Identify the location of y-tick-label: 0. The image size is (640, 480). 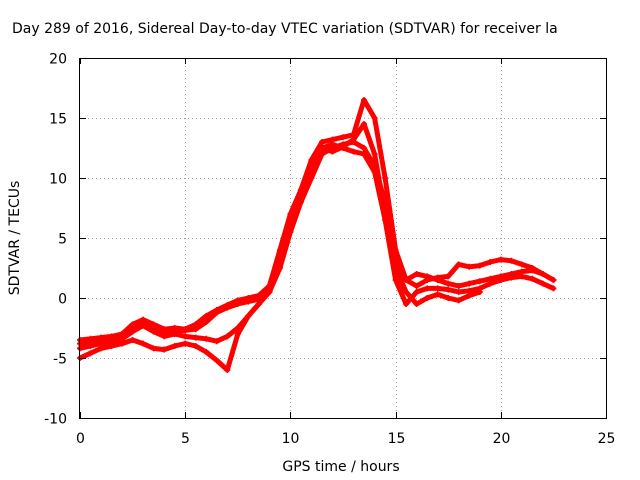
(62, 300).